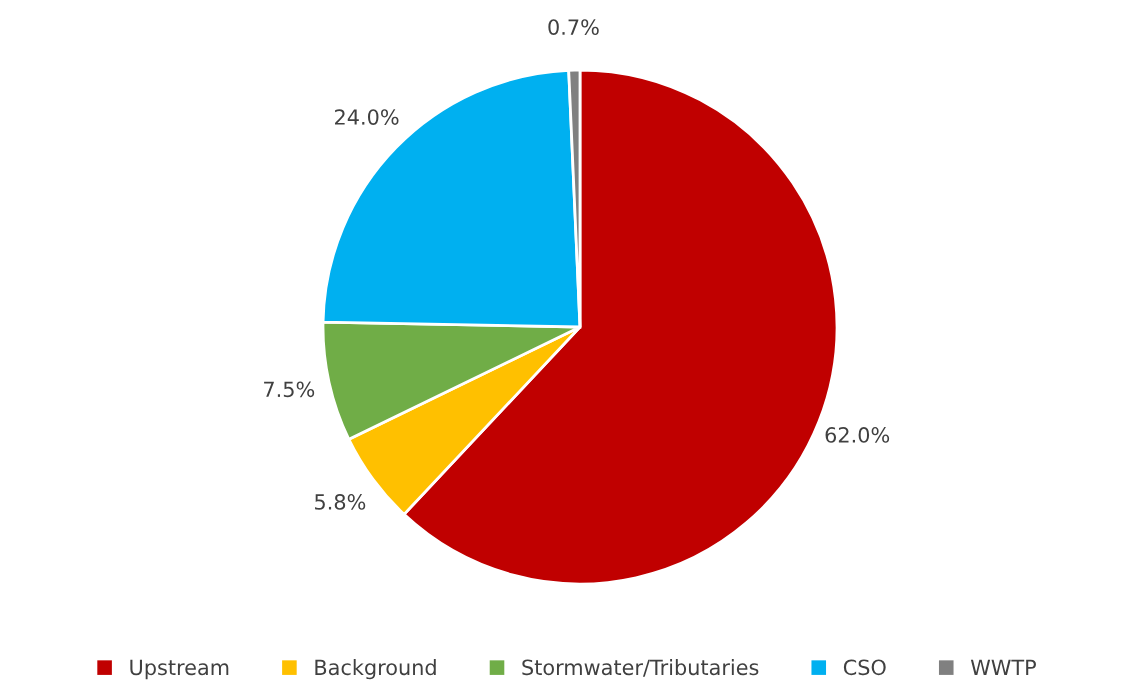  What do you see at coordinates (289, 389) in the screenshot?
I see `data-label: 7.5%` at bounding box center [289, 389].